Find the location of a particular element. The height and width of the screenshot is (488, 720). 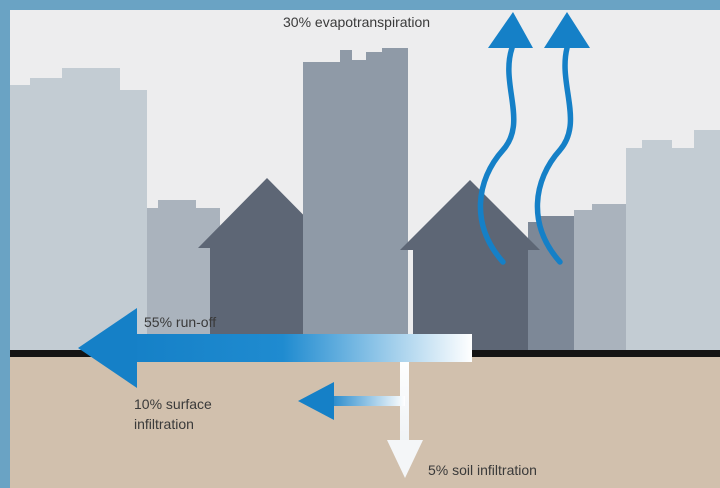

house-right is located at coordinates (470, 267).